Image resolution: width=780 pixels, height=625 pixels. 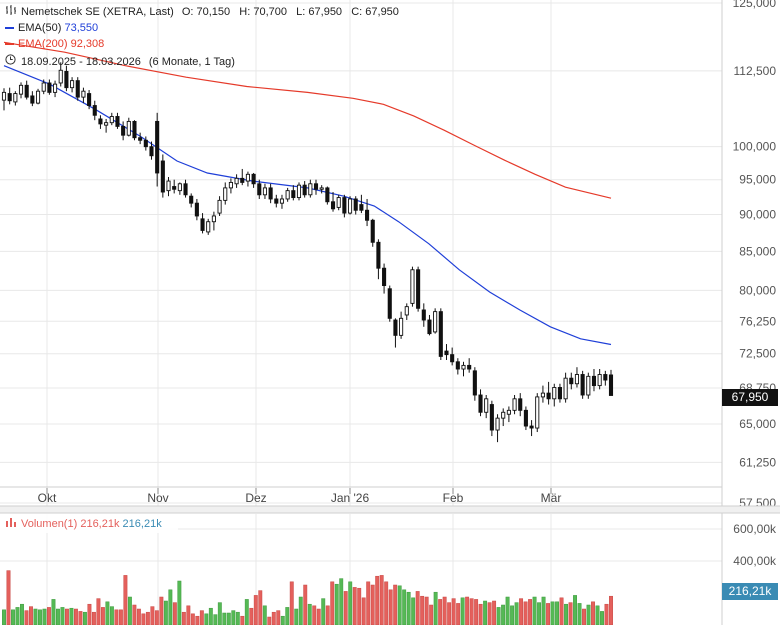 I want to click on ohlc-values: O: 70,150 H: 70,700 L: 67,950 C: 67,950, so click(x=290, y=12).